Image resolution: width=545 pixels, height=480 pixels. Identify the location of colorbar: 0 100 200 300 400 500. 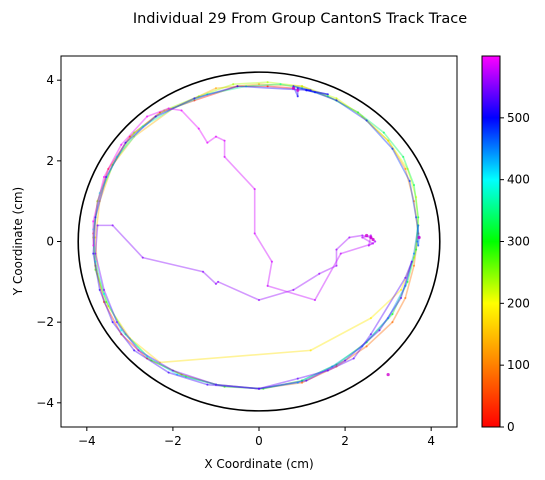
(505, 244).